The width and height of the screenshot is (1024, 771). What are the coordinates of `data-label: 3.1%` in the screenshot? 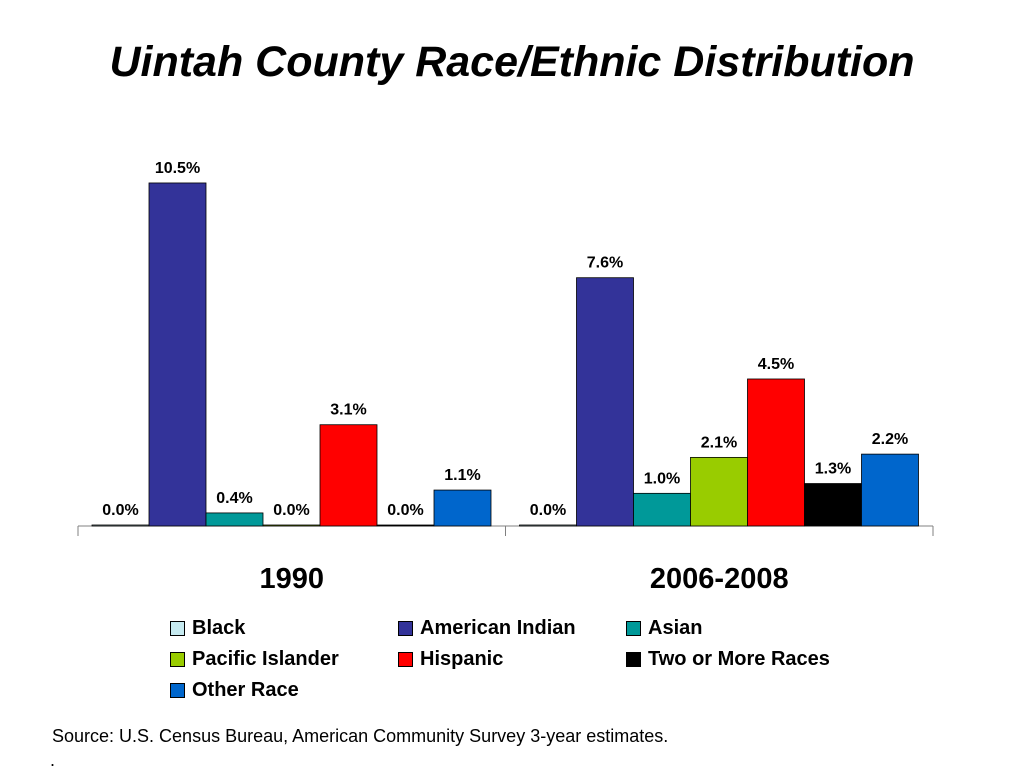 It's located at (348, 410).